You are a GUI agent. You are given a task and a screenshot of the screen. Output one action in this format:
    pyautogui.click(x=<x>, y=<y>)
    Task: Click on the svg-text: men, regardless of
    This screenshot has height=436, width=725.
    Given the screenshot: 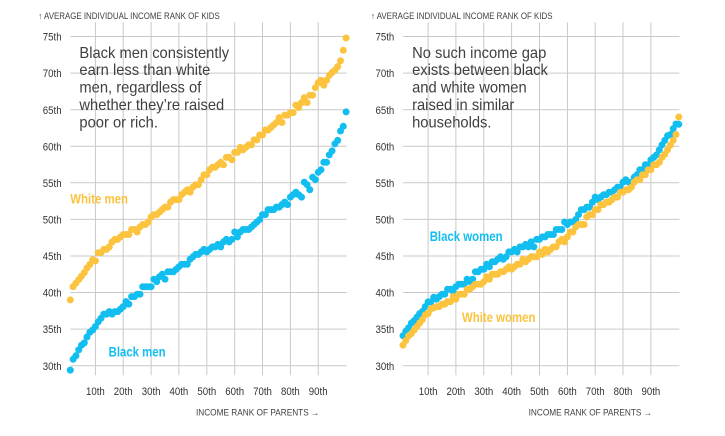 What is the action you would take?
    pyautogui.click(x=140, y=87)
    